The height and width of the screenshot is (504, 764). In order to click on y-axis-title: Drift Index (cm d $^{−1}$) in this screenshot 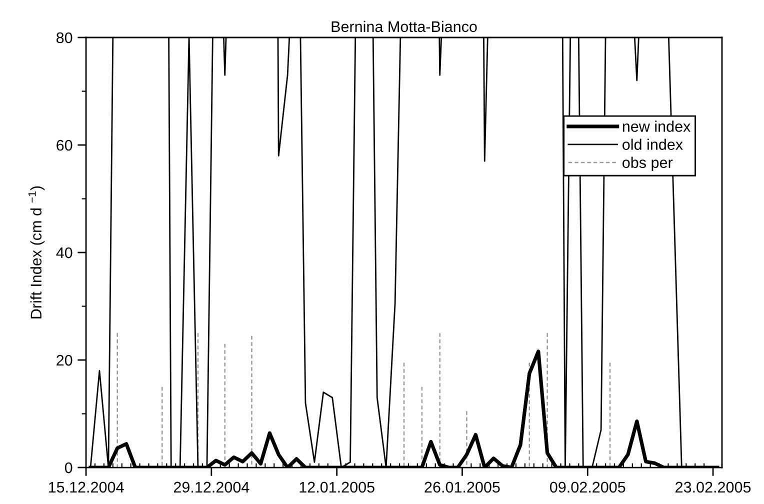, I will do `click(36, 252)`.